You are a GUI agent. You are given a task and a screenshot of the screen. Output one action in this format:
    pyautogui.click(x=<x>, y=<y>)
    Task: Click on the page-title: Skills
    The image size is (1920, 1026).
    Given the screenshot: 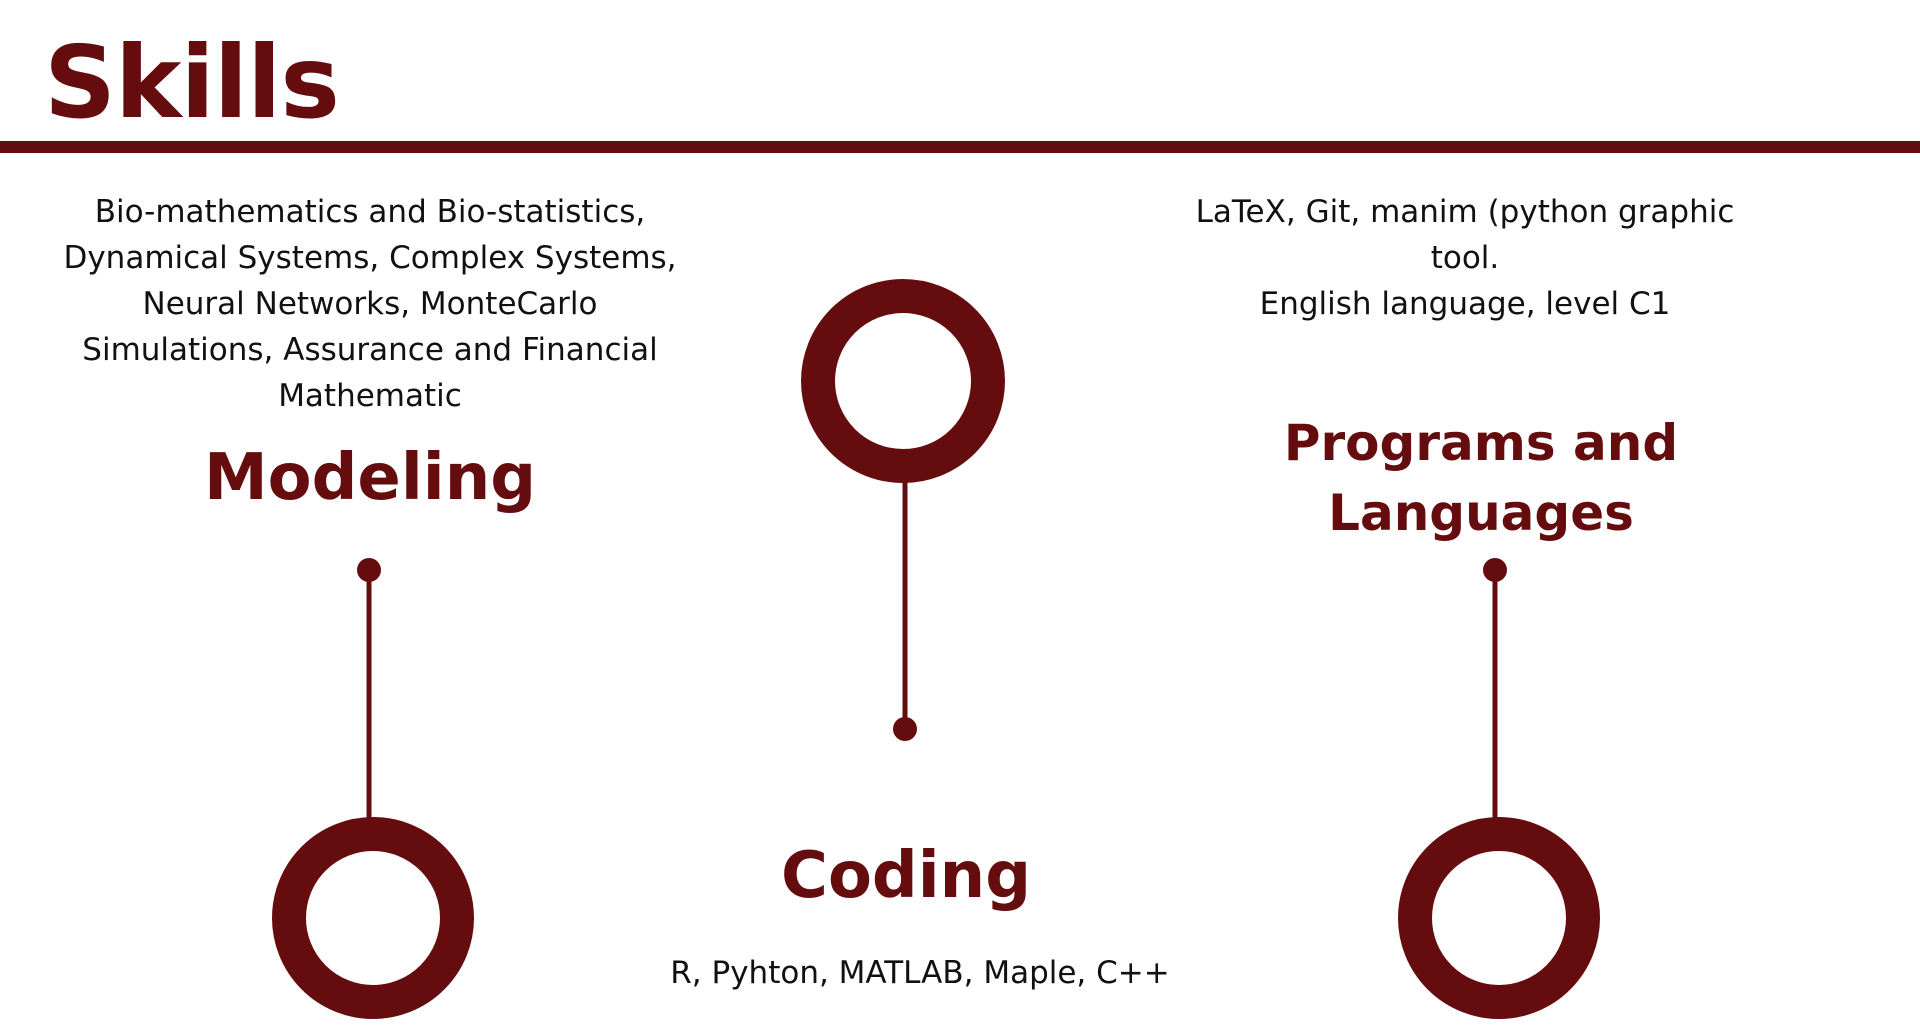 What is the action you would take?
    pyautogui.click(x=192, y=82)
    